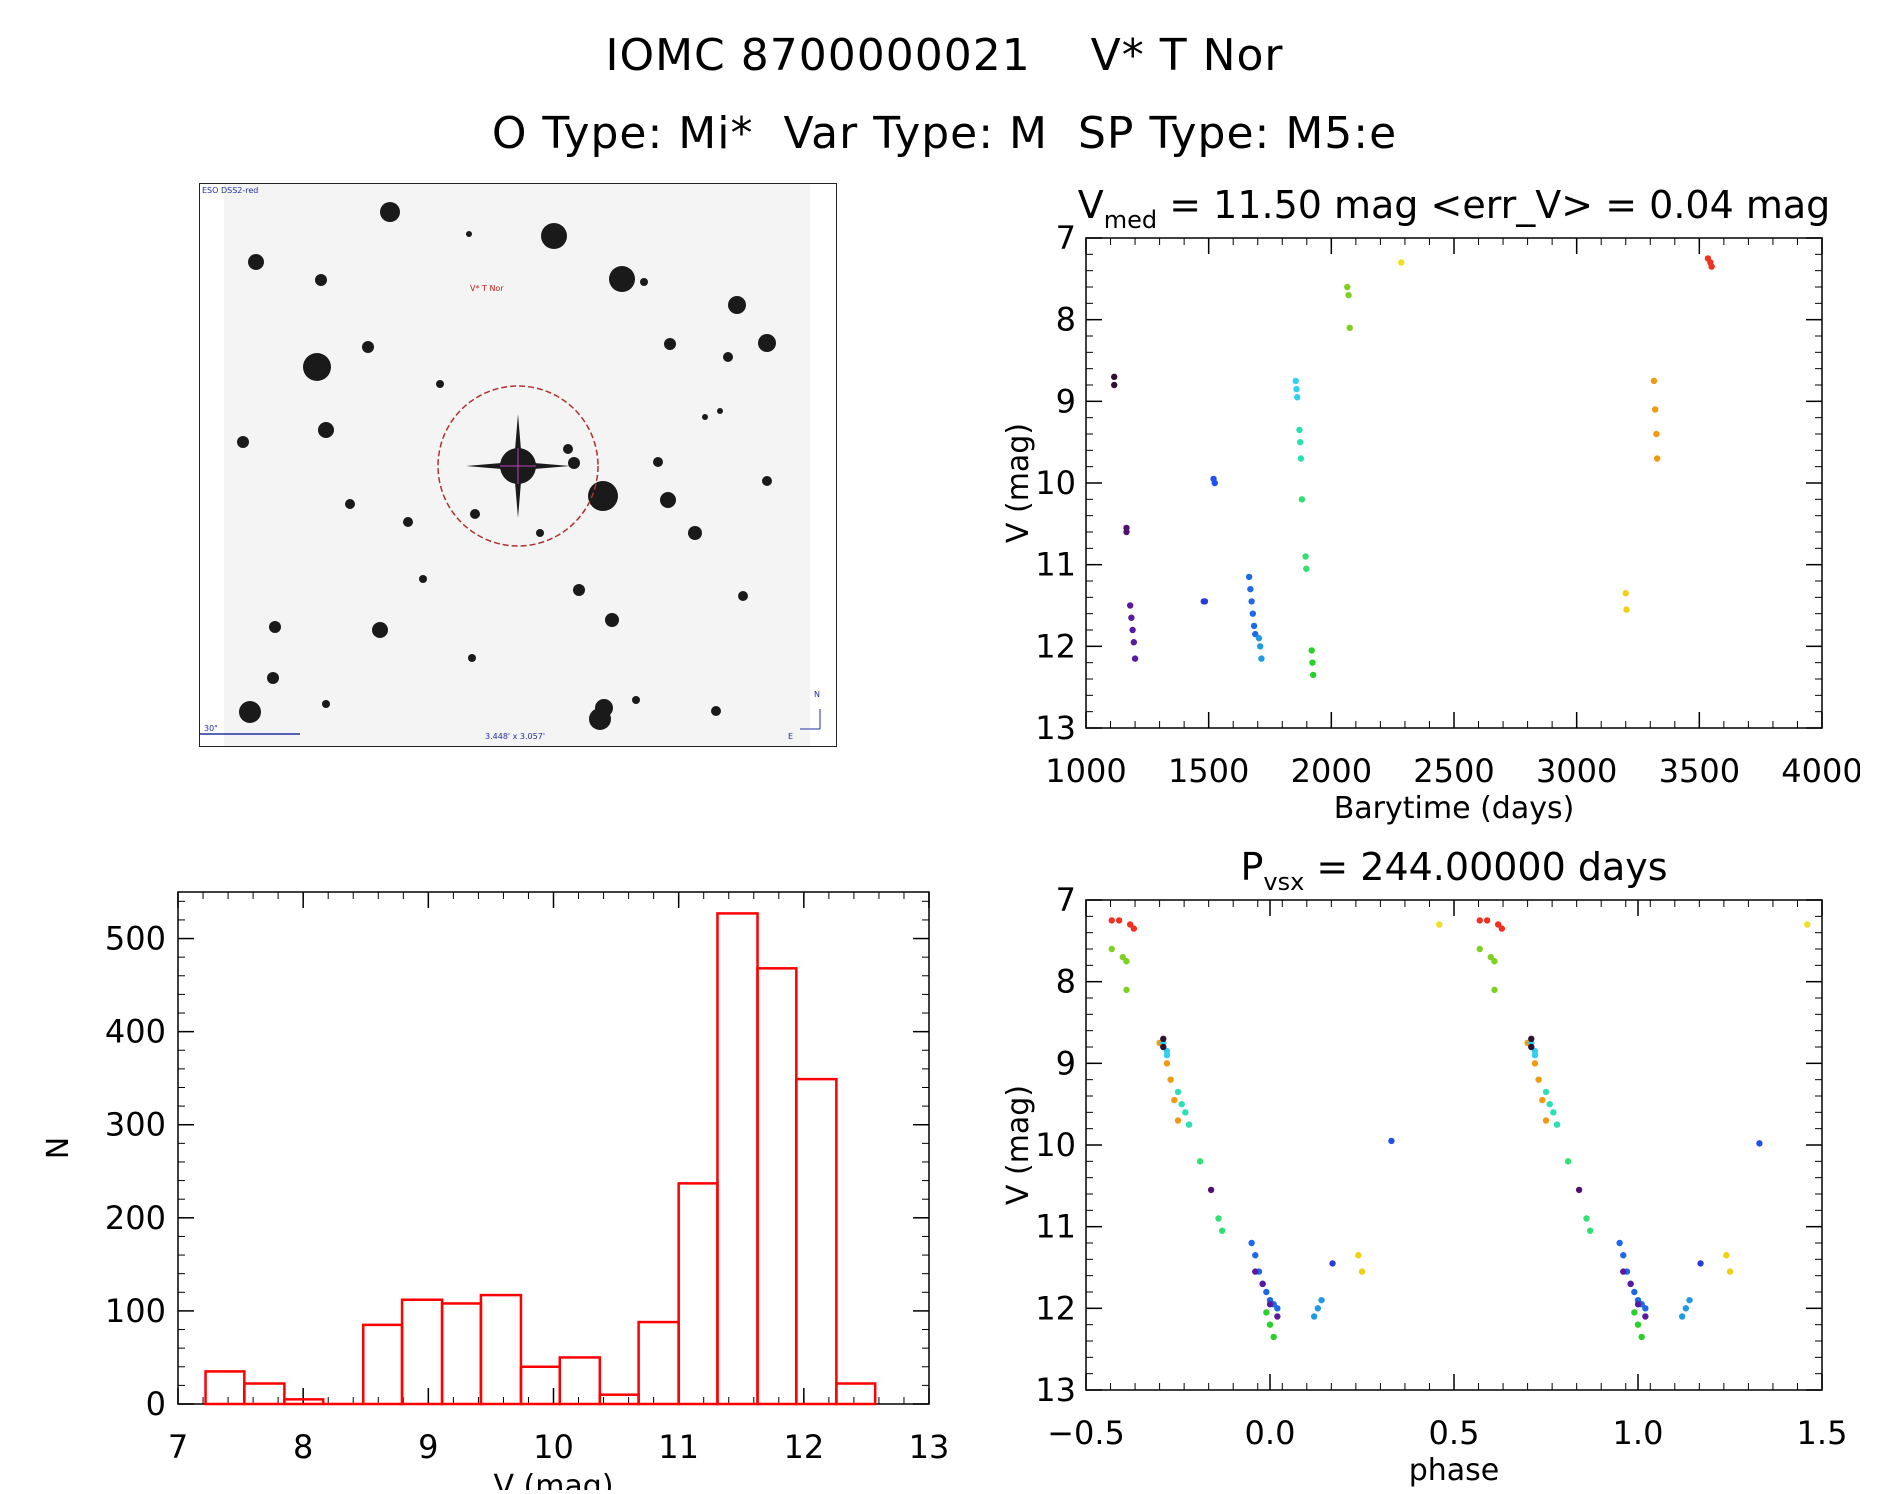 The width and height of the screenshot is (1889, 1494). What do you see at coordinates (515, 736) in the screenshot?
I see `fov-label: 3.448' x 3.057'` at bounding box center [515, 736].